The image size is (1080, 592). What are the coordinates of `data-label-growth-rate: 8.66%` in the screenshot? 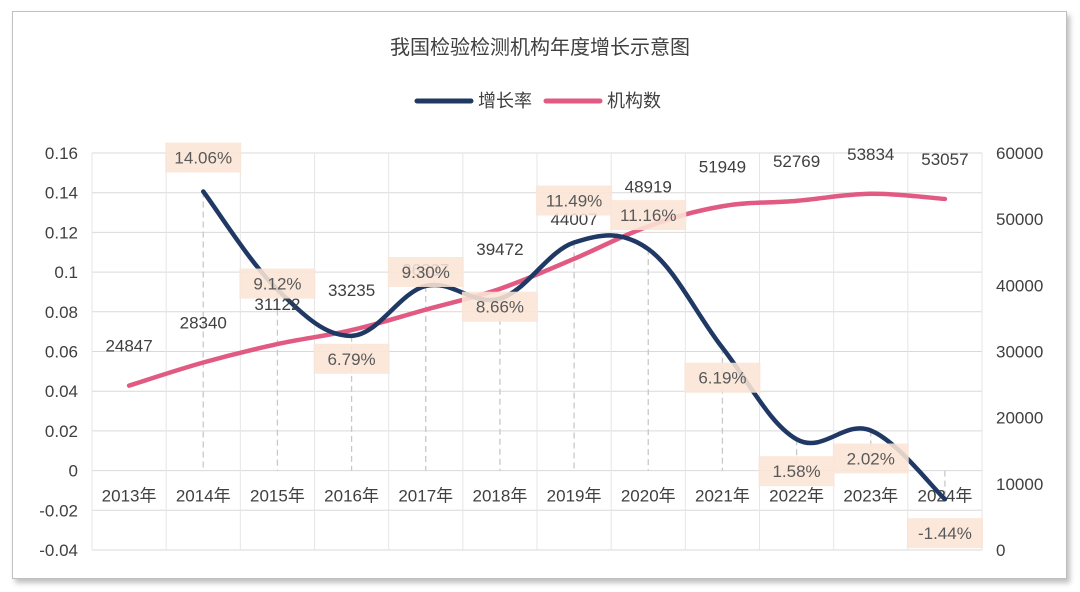 It's located at (500, 307).